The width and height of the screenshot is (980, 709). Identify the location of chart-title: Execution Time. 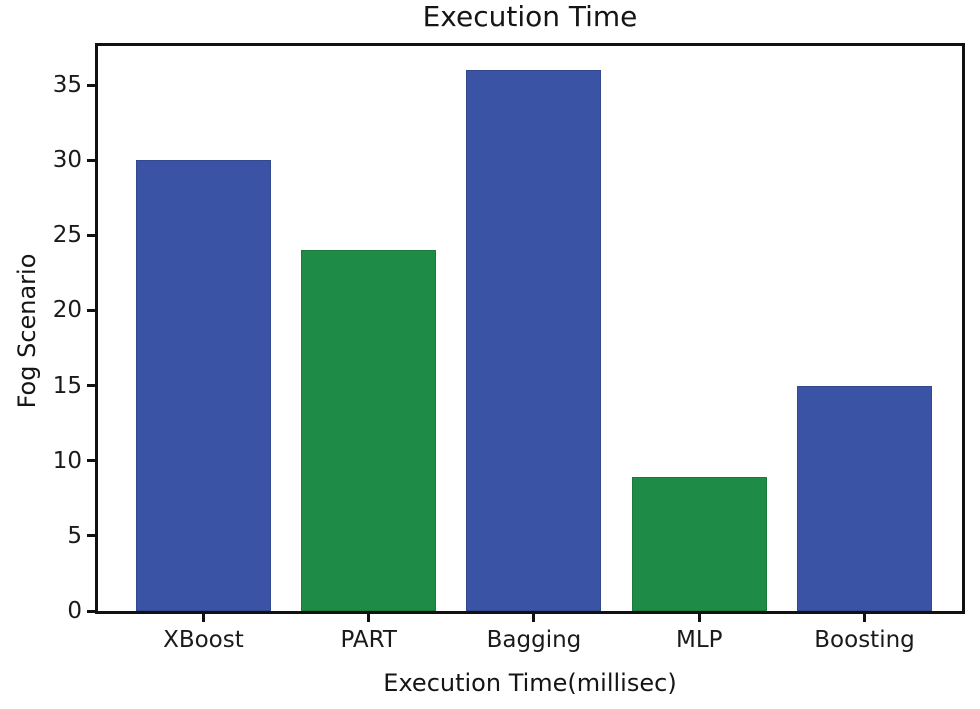
(530, 16).